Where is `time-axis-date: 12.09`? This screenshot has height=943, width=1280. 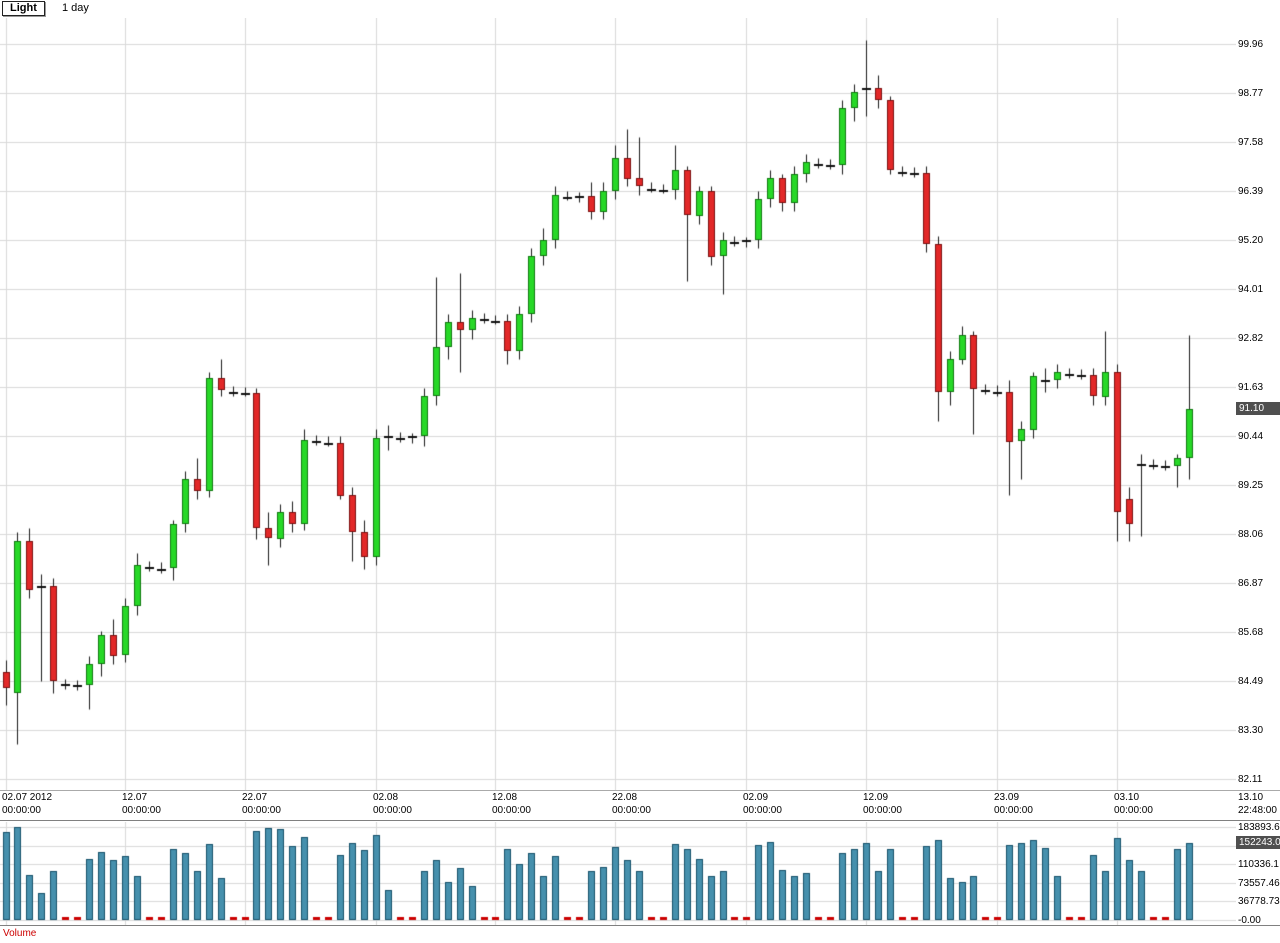
time-axis-date: 12.09 is located at coordinates (876, 797).